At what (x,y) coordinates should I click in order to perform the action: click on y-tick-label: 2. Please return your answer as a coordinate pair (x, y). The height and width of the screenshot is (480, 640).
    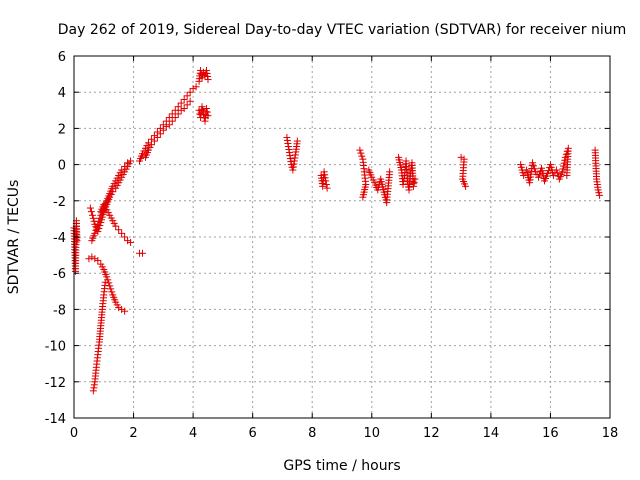
    Looking at the image, I should click on (62, 129).